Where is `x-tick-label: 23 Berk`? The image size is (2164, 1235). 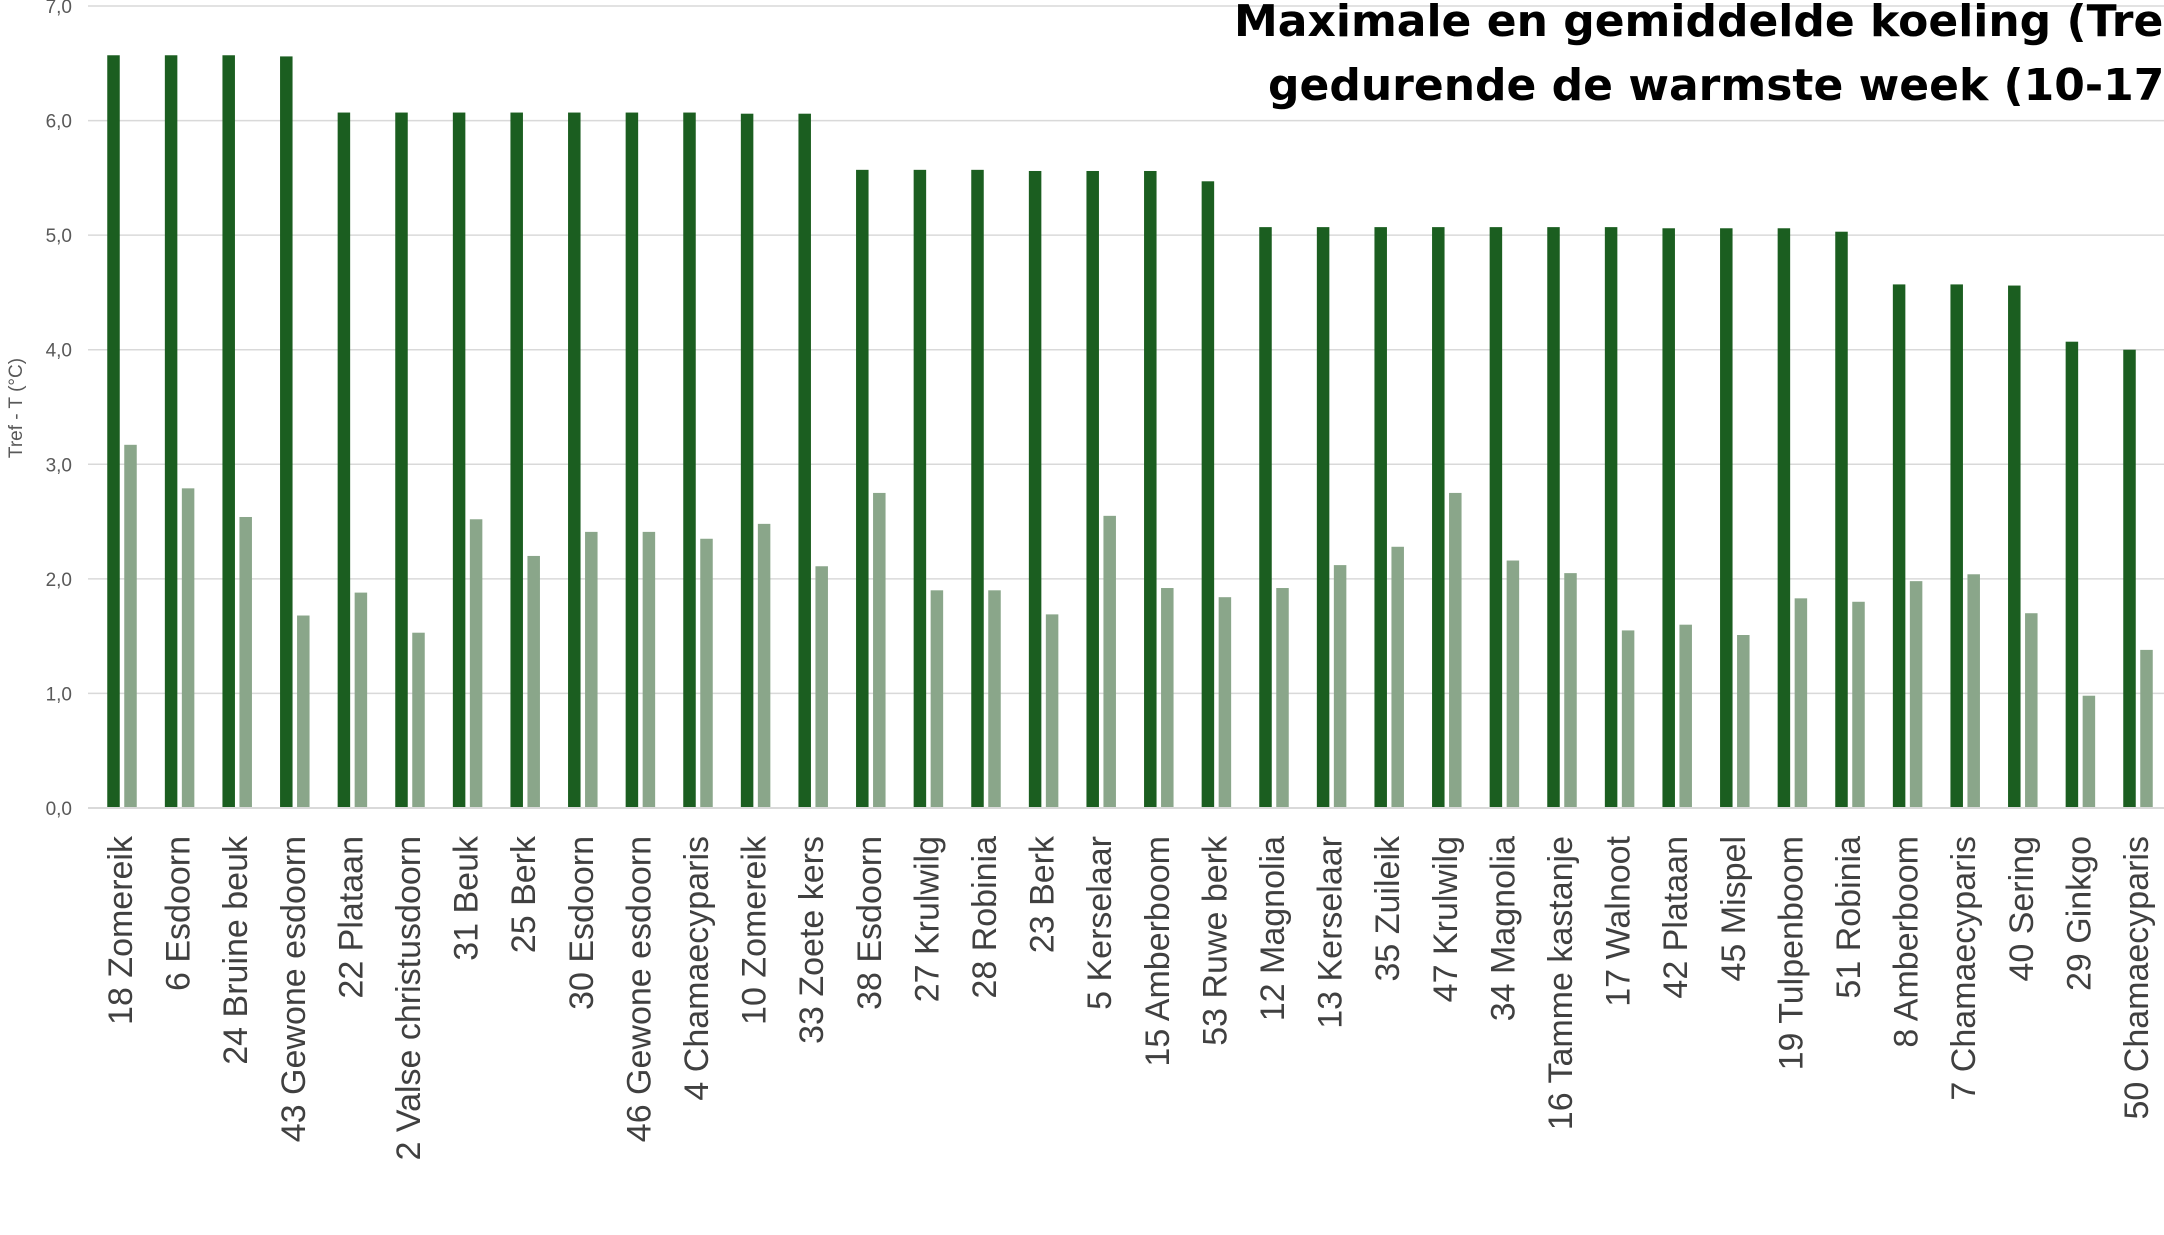
x-tick-label: 23 Berk is located at coordinates (1043, 894).